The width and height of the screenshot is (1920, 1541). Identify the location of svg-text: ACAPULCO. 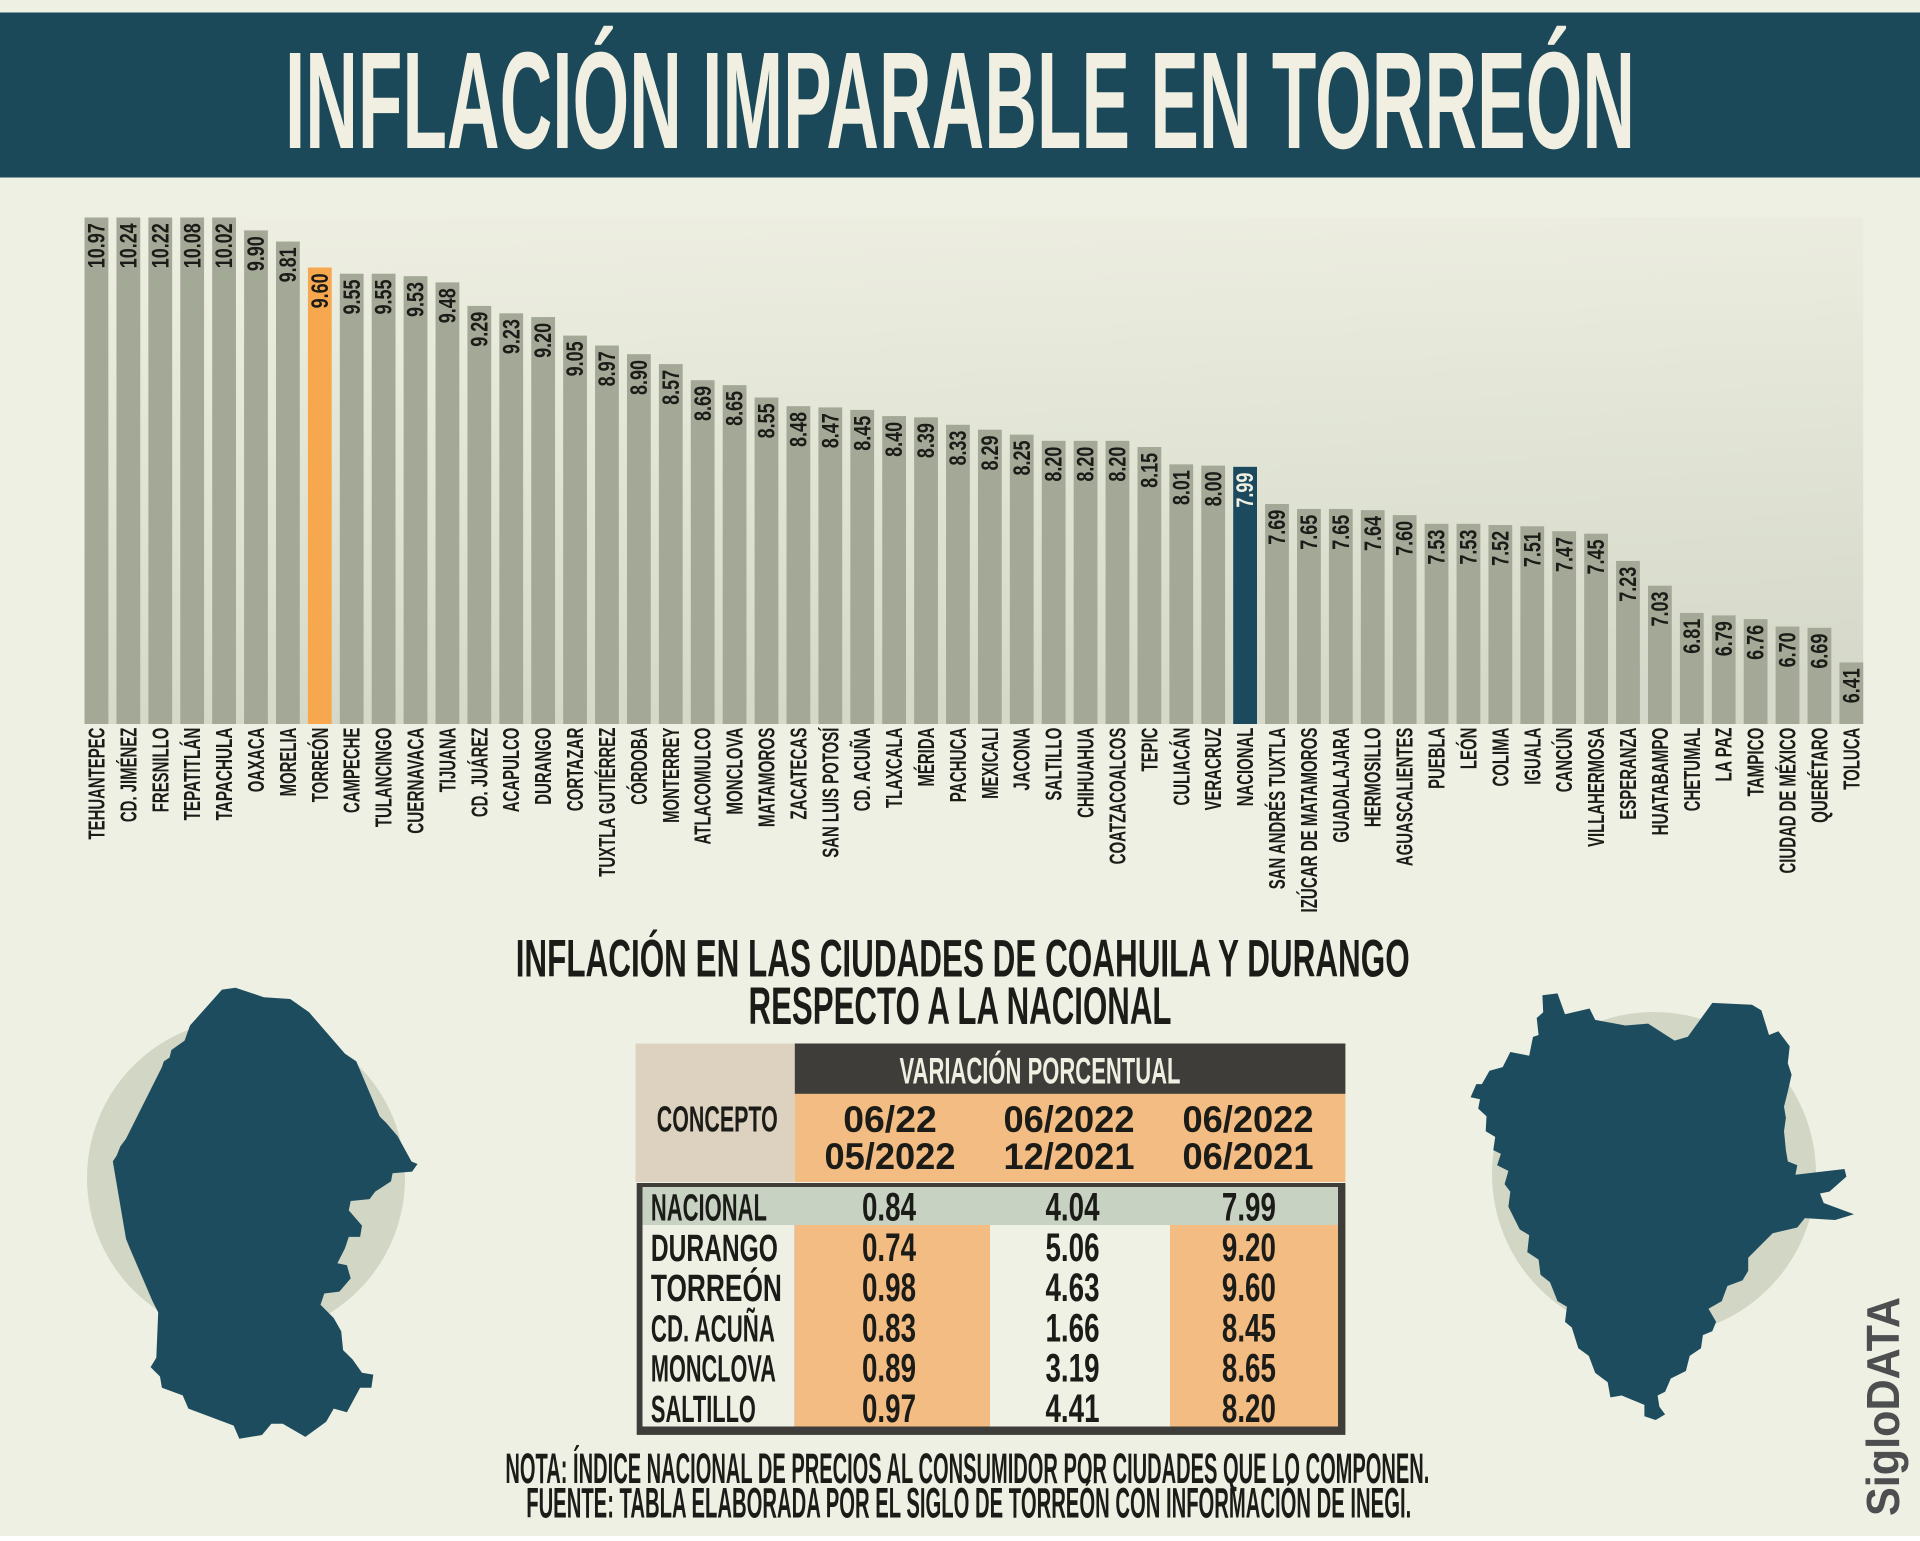
(511, 770).